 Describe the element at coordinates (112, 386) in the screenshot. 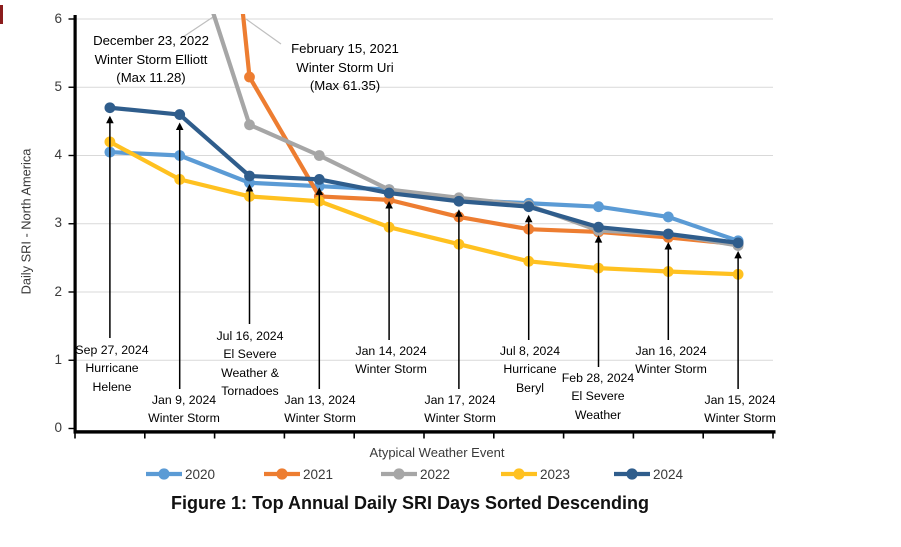

I see `event-annotation-line: Helene` at that location.